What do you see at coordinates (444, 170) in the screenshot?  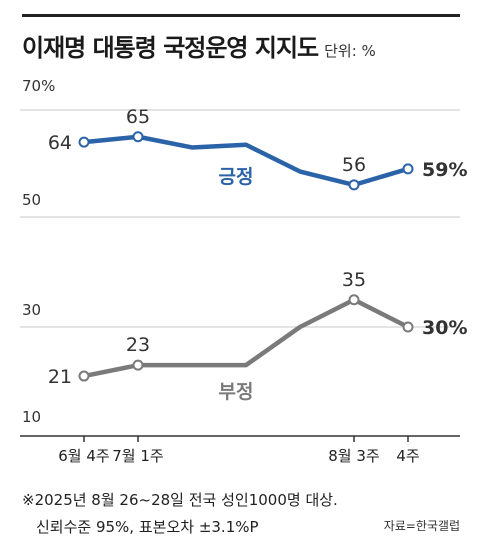 I see `approve-value-label: 59%` at bounding box center [444, 170].